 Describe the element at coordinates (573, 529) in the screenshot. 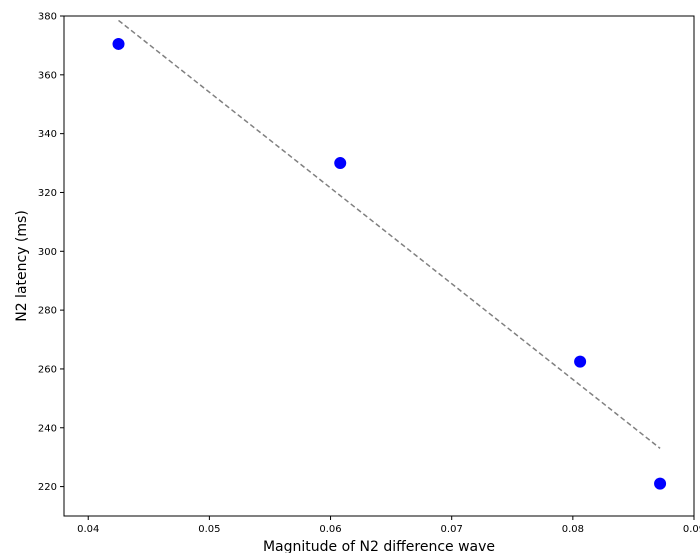

I see `x-tick-label: 0.08` at that location.